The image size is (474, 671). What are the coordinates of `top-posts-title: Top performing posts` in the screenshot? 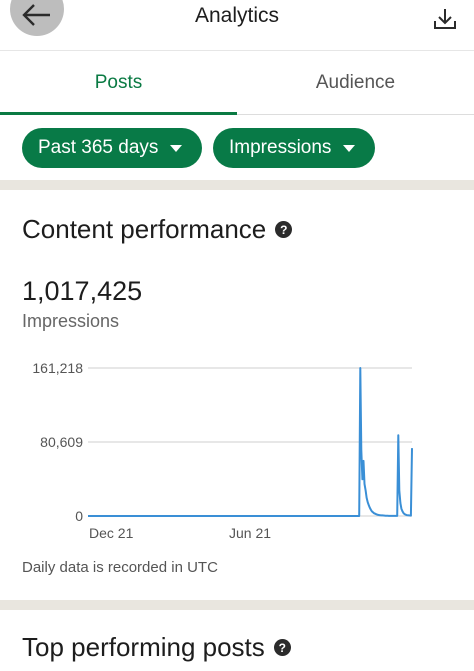 It's located at (143, 647).